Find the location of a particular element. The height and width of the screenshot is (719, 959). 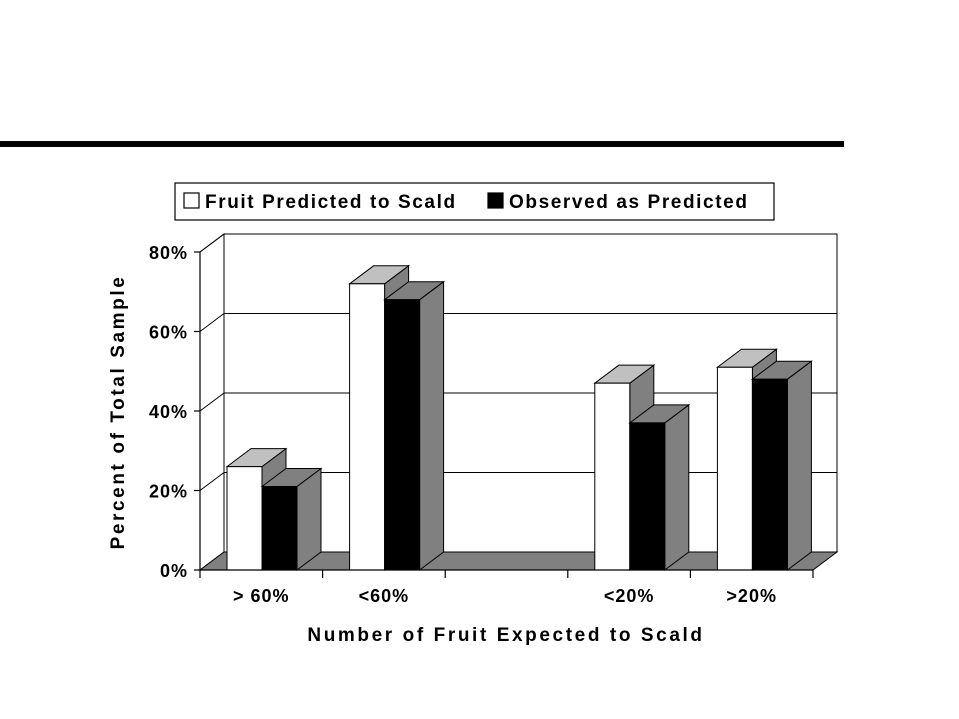

legend-label-observed: Observed as Predicted is located at coordinates (629, 202).